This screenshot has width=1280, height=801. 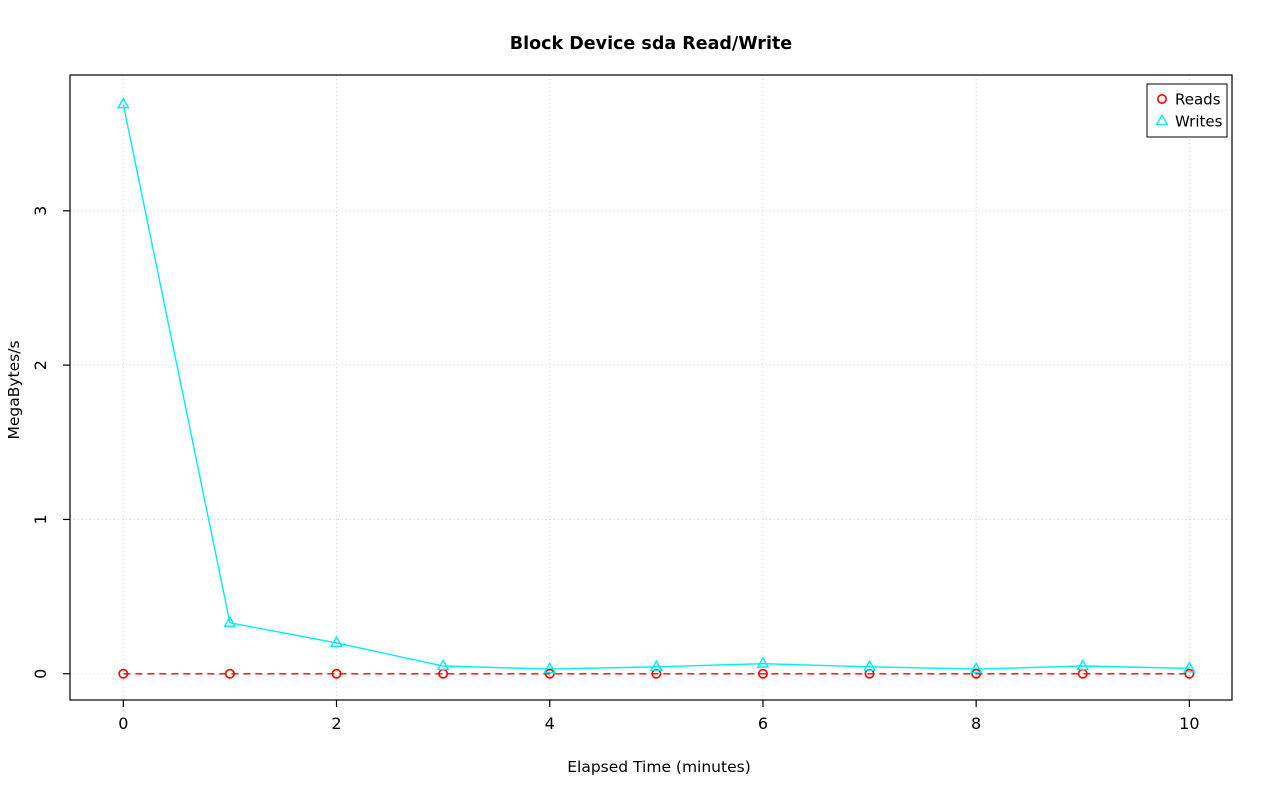 What do you see at coordinates (40, 674) in the screenshot?
I see `y-tick-label: 0` at bounding box center [40, 674].